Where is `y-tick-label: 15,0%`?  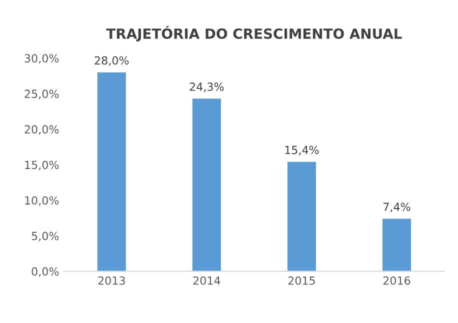 y-tick-label: 15,0% is located at coordinates (42, 165).